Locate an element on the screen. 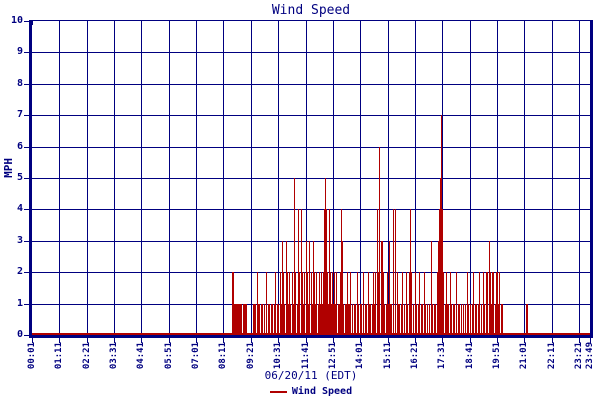 The width and height of the screenshot is (600, 400). y-tick-label: 1 is located at coordinates (19, 303).